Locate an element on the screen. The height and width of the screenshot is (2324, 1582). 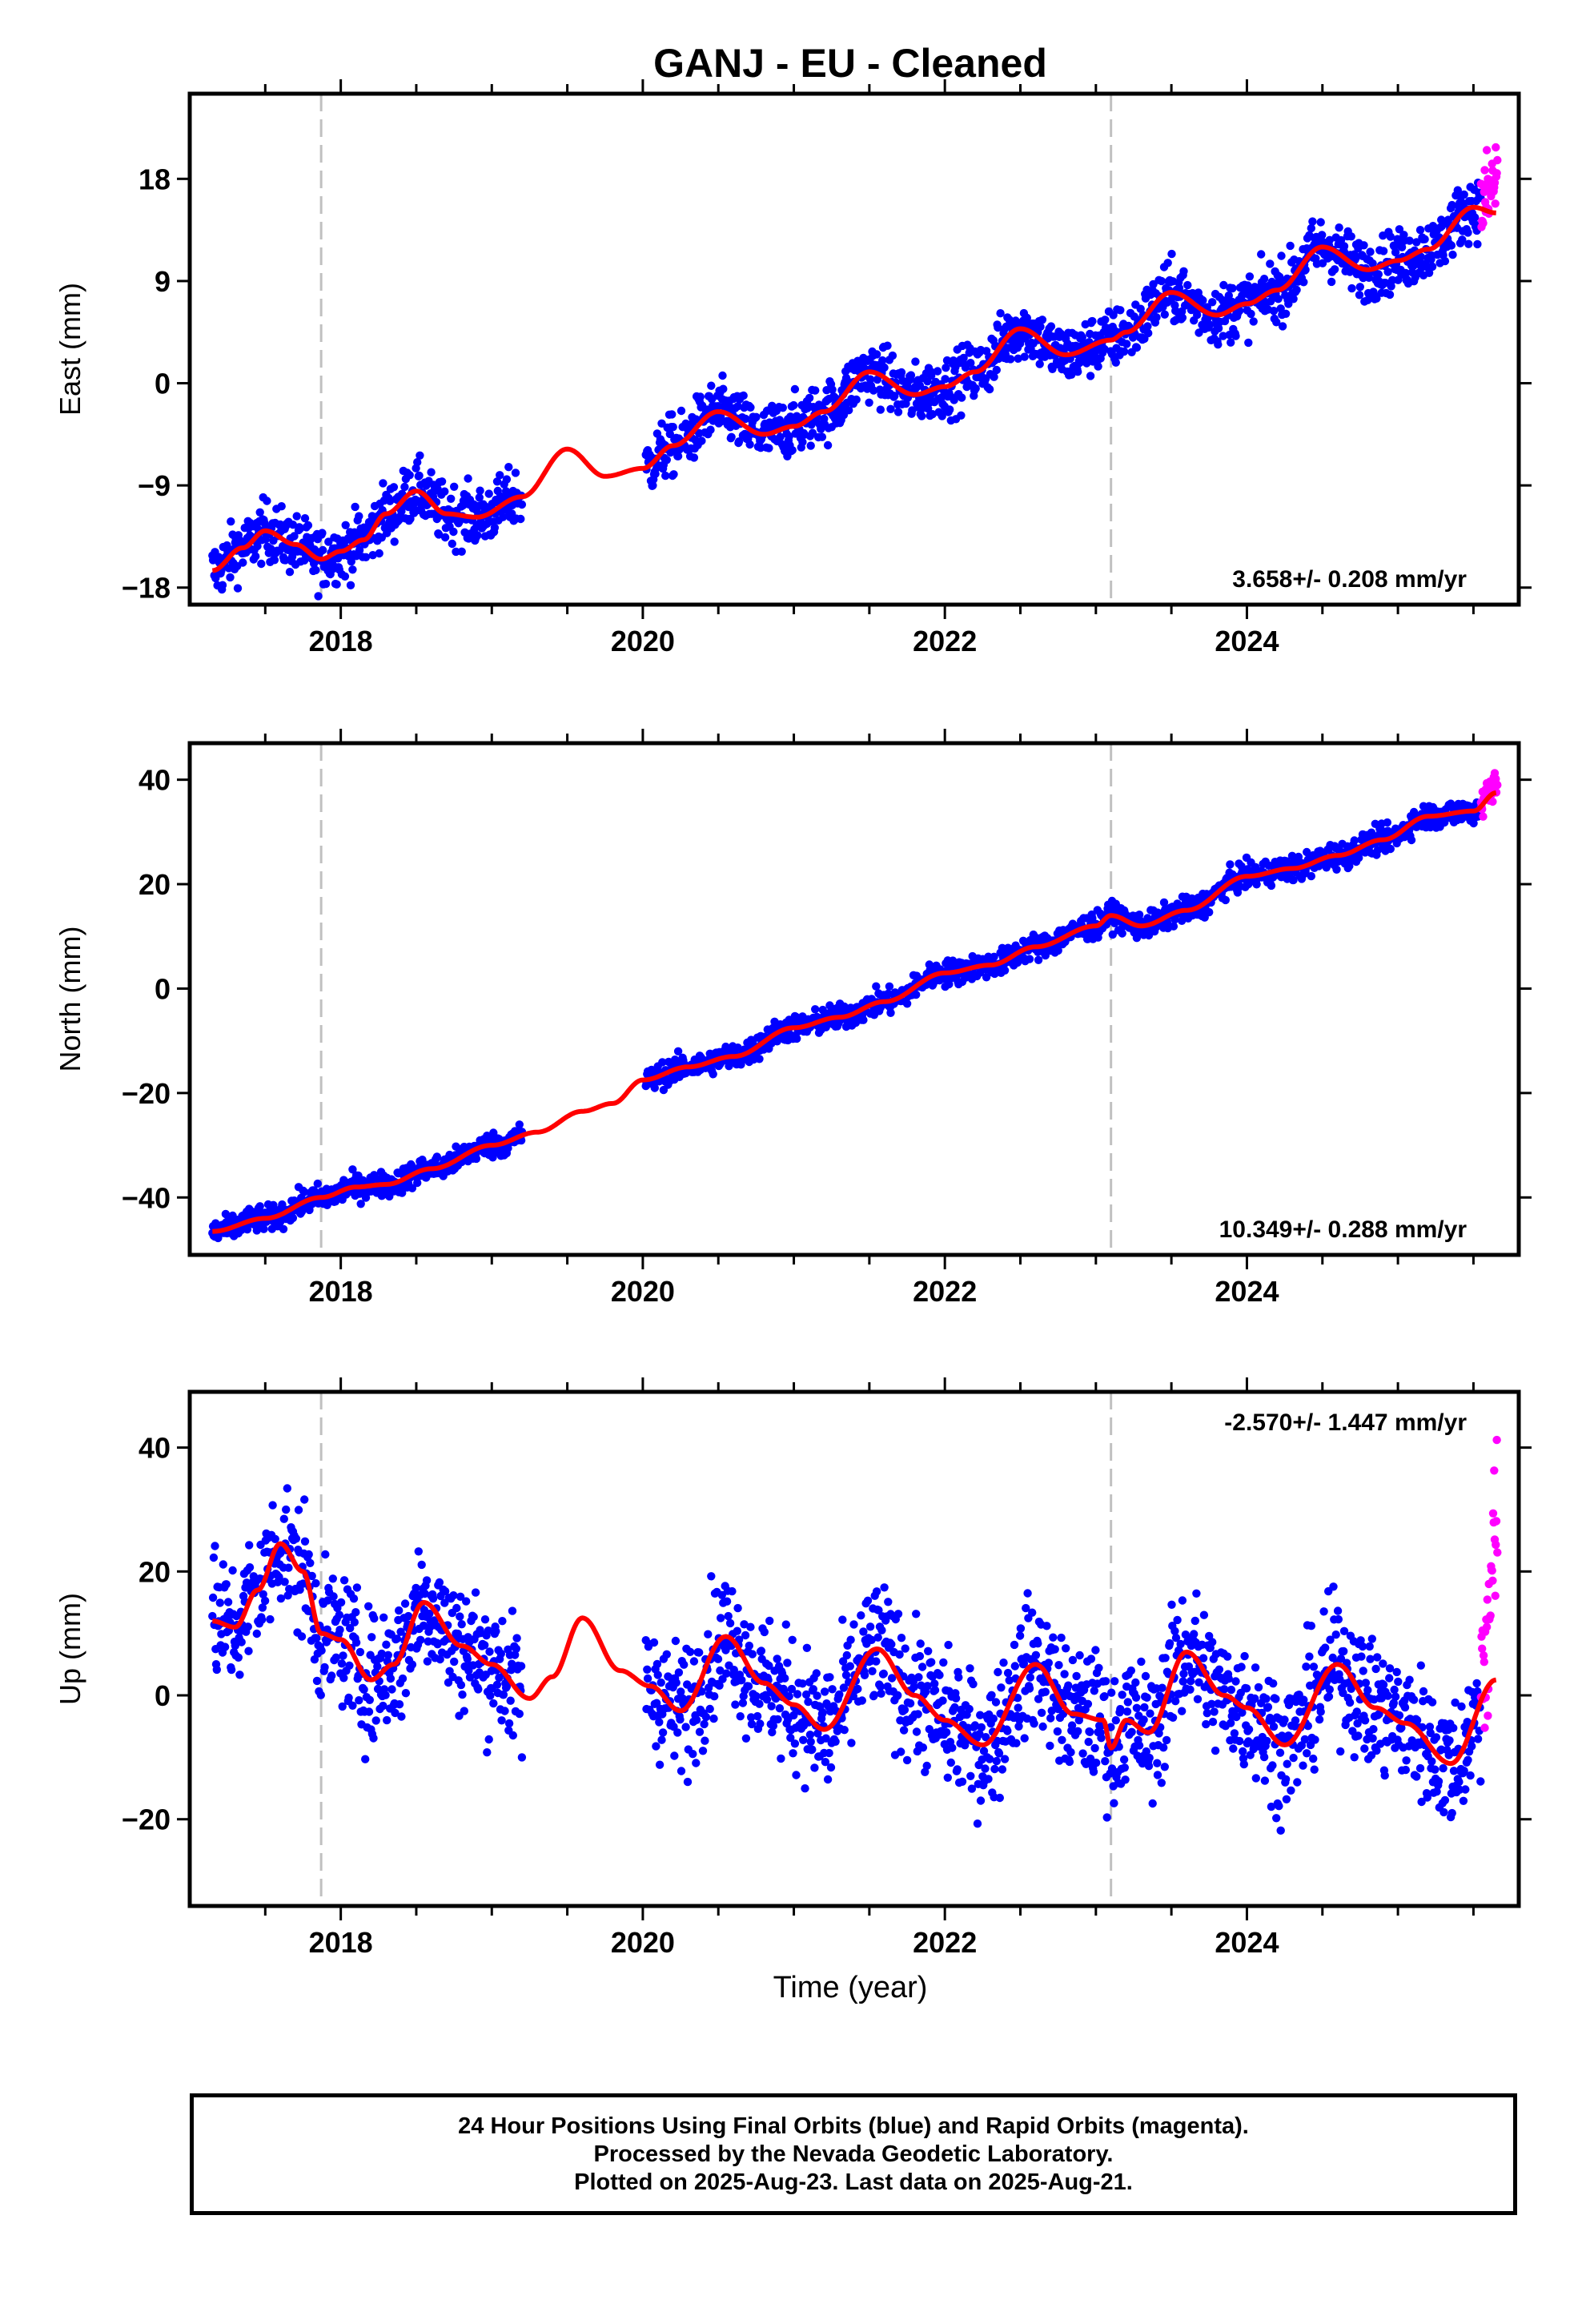
y-tick-label: 18 is located at coordinates (155, 179).